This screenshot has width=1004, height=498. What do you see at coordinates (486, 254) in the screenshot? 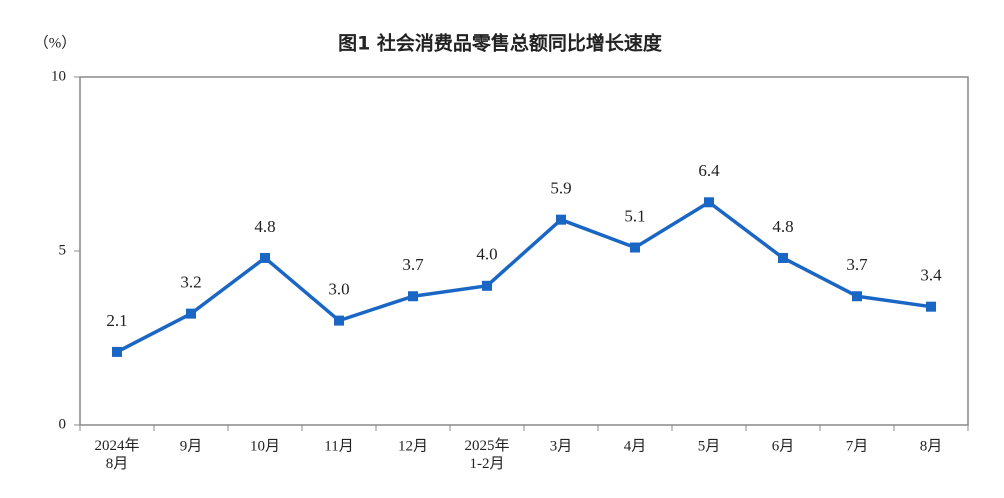
I see `data-label: 4.0` at bounding box center [486, 254].